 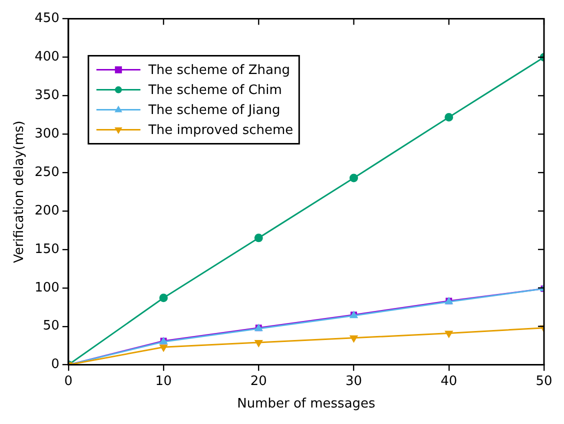 I want to click on legend-label: The improved scheme, so click(x=220, y=130).